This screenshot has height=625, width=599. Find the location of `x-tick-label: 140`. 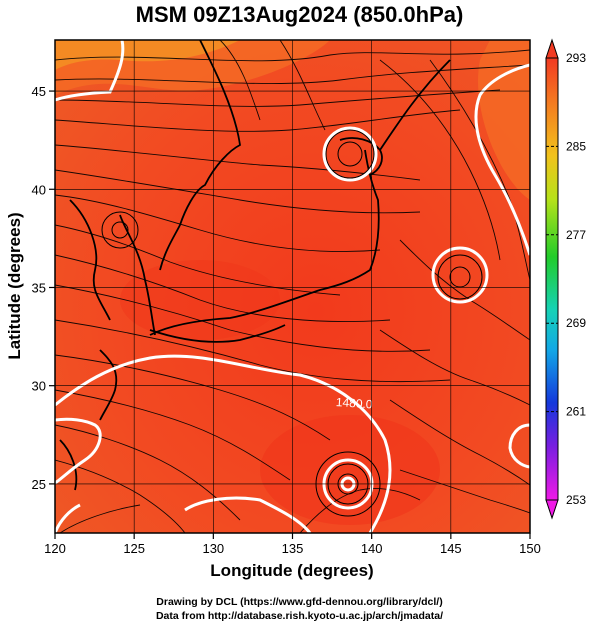

x-tick-label: 140 is located at coordinates (372, 548).